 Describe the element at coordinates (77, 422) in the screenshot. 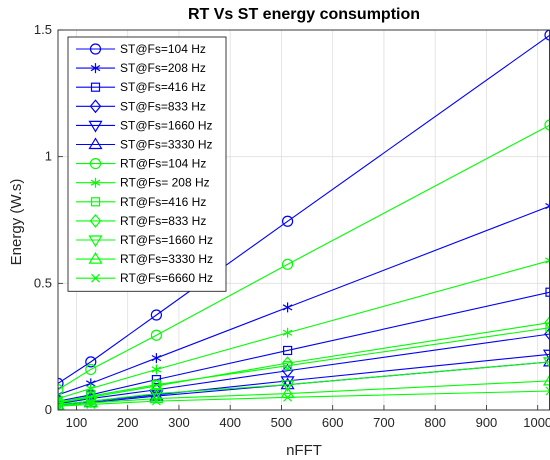

I see `x-tick-label: 100` at that location.